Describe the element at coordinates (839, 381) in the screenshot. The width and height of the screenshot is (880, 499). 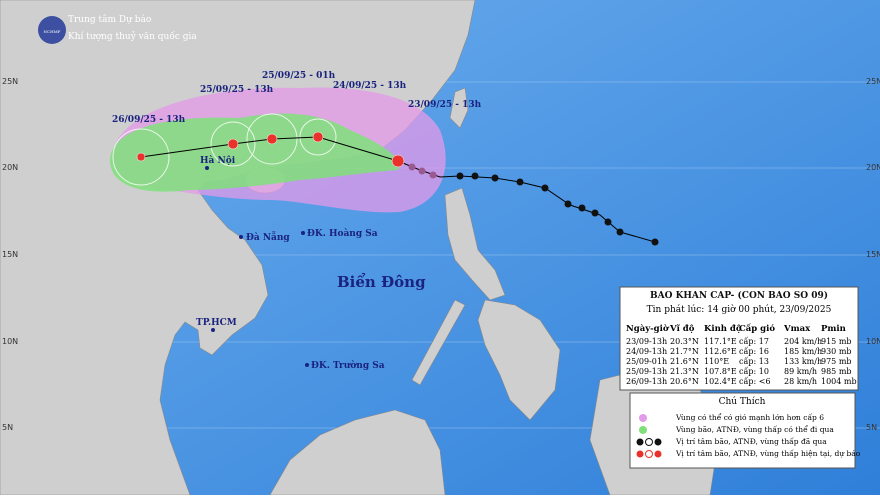
I see `table-cell: 1004 mb` at that location.